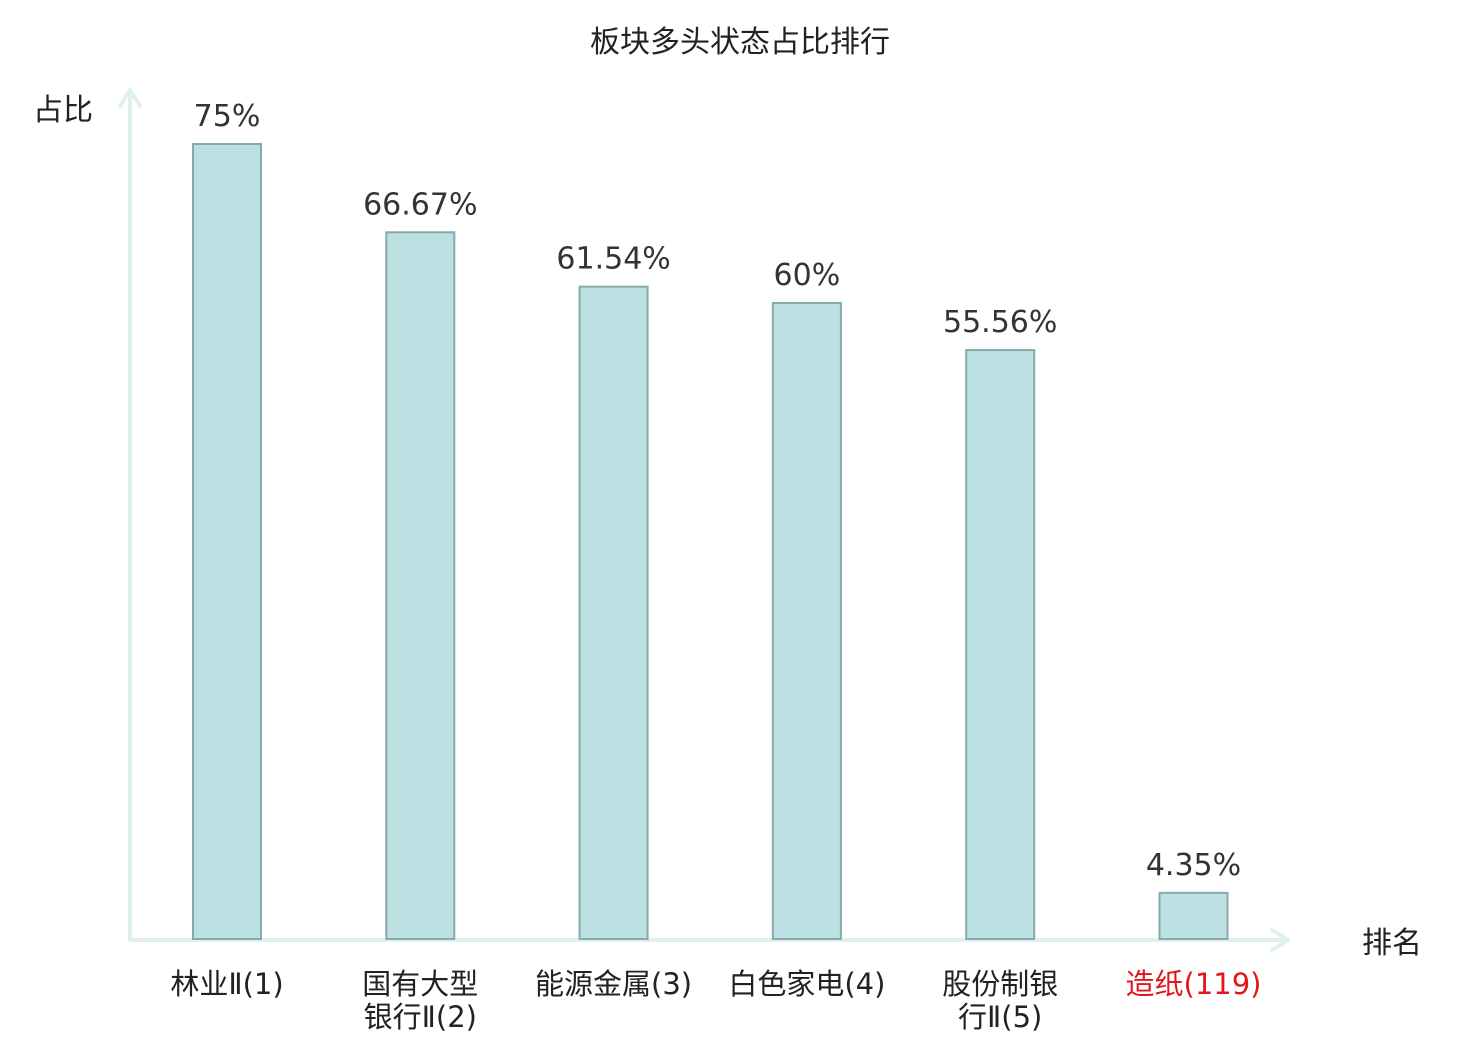 This screenshot has width=1480, height=1040. Describe the element at coordinates (227, 116) in the screenshot. I see `value-label-1: 75%` at that location.